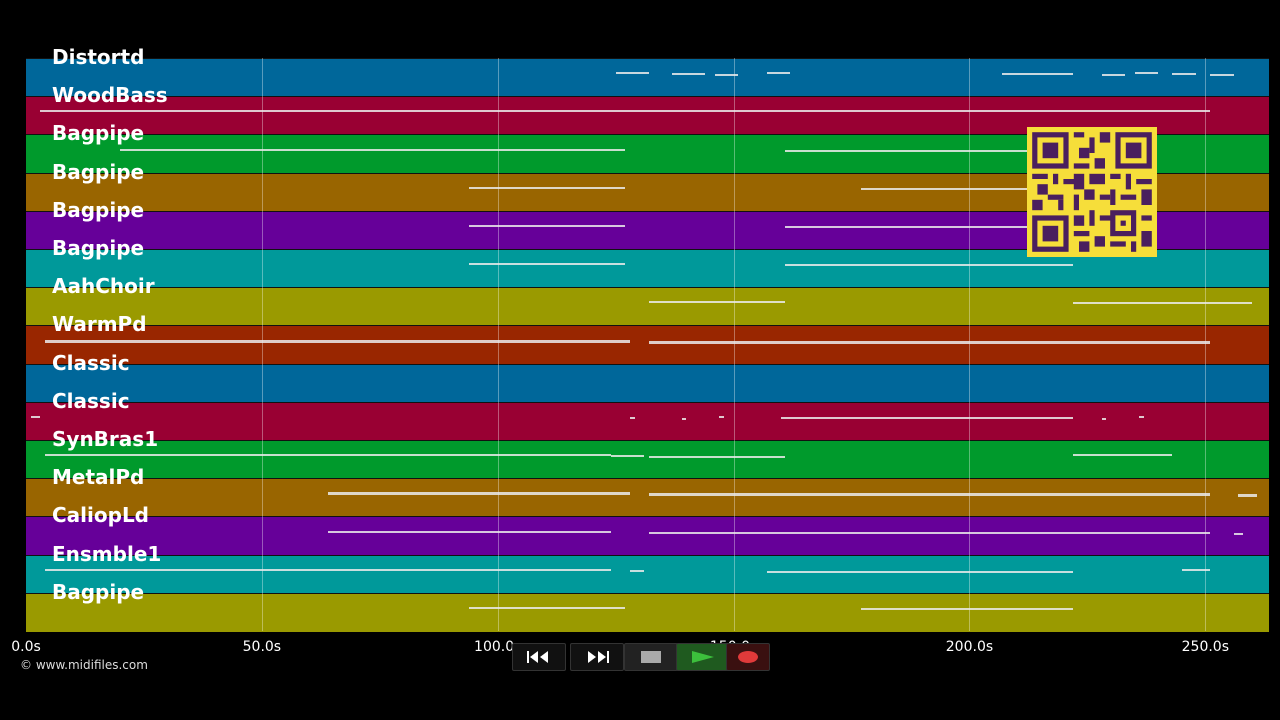  What do you see at coordinates (98, 477) in the screenshot?
I see `track-label: MetalPd` at bounding box center [98, 477].